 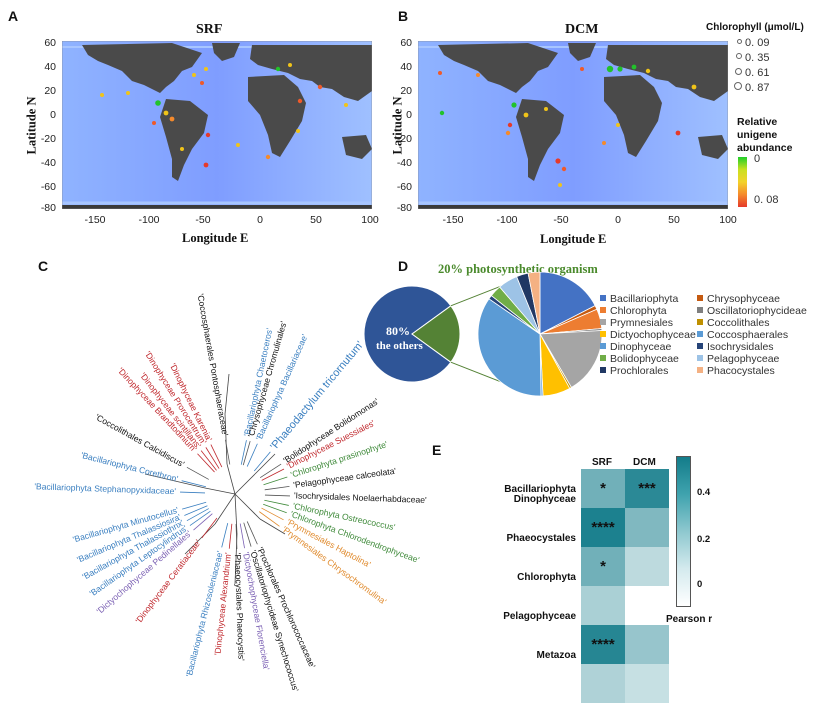 I want to click on heatmap-cell: ***, so click(x=647, y=488).